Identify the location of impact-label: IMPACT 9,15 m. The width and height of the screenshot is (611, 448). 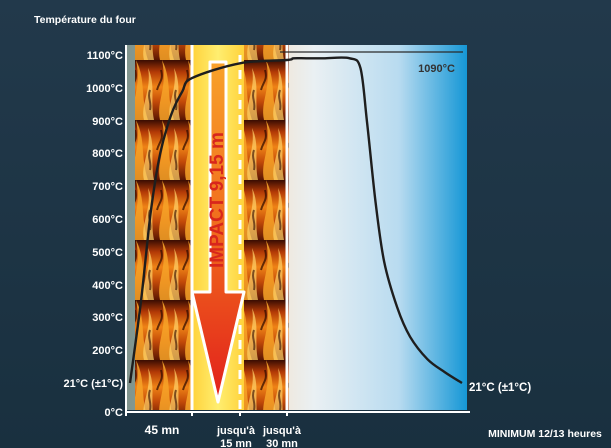
(217, 200).